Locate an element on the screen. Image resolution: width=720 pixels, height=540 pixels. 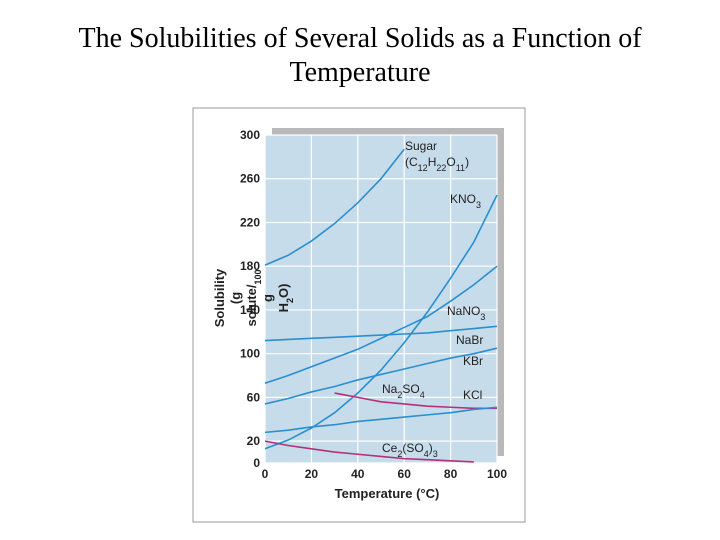
series-label: NaBr is located at coordinates (469, 340).